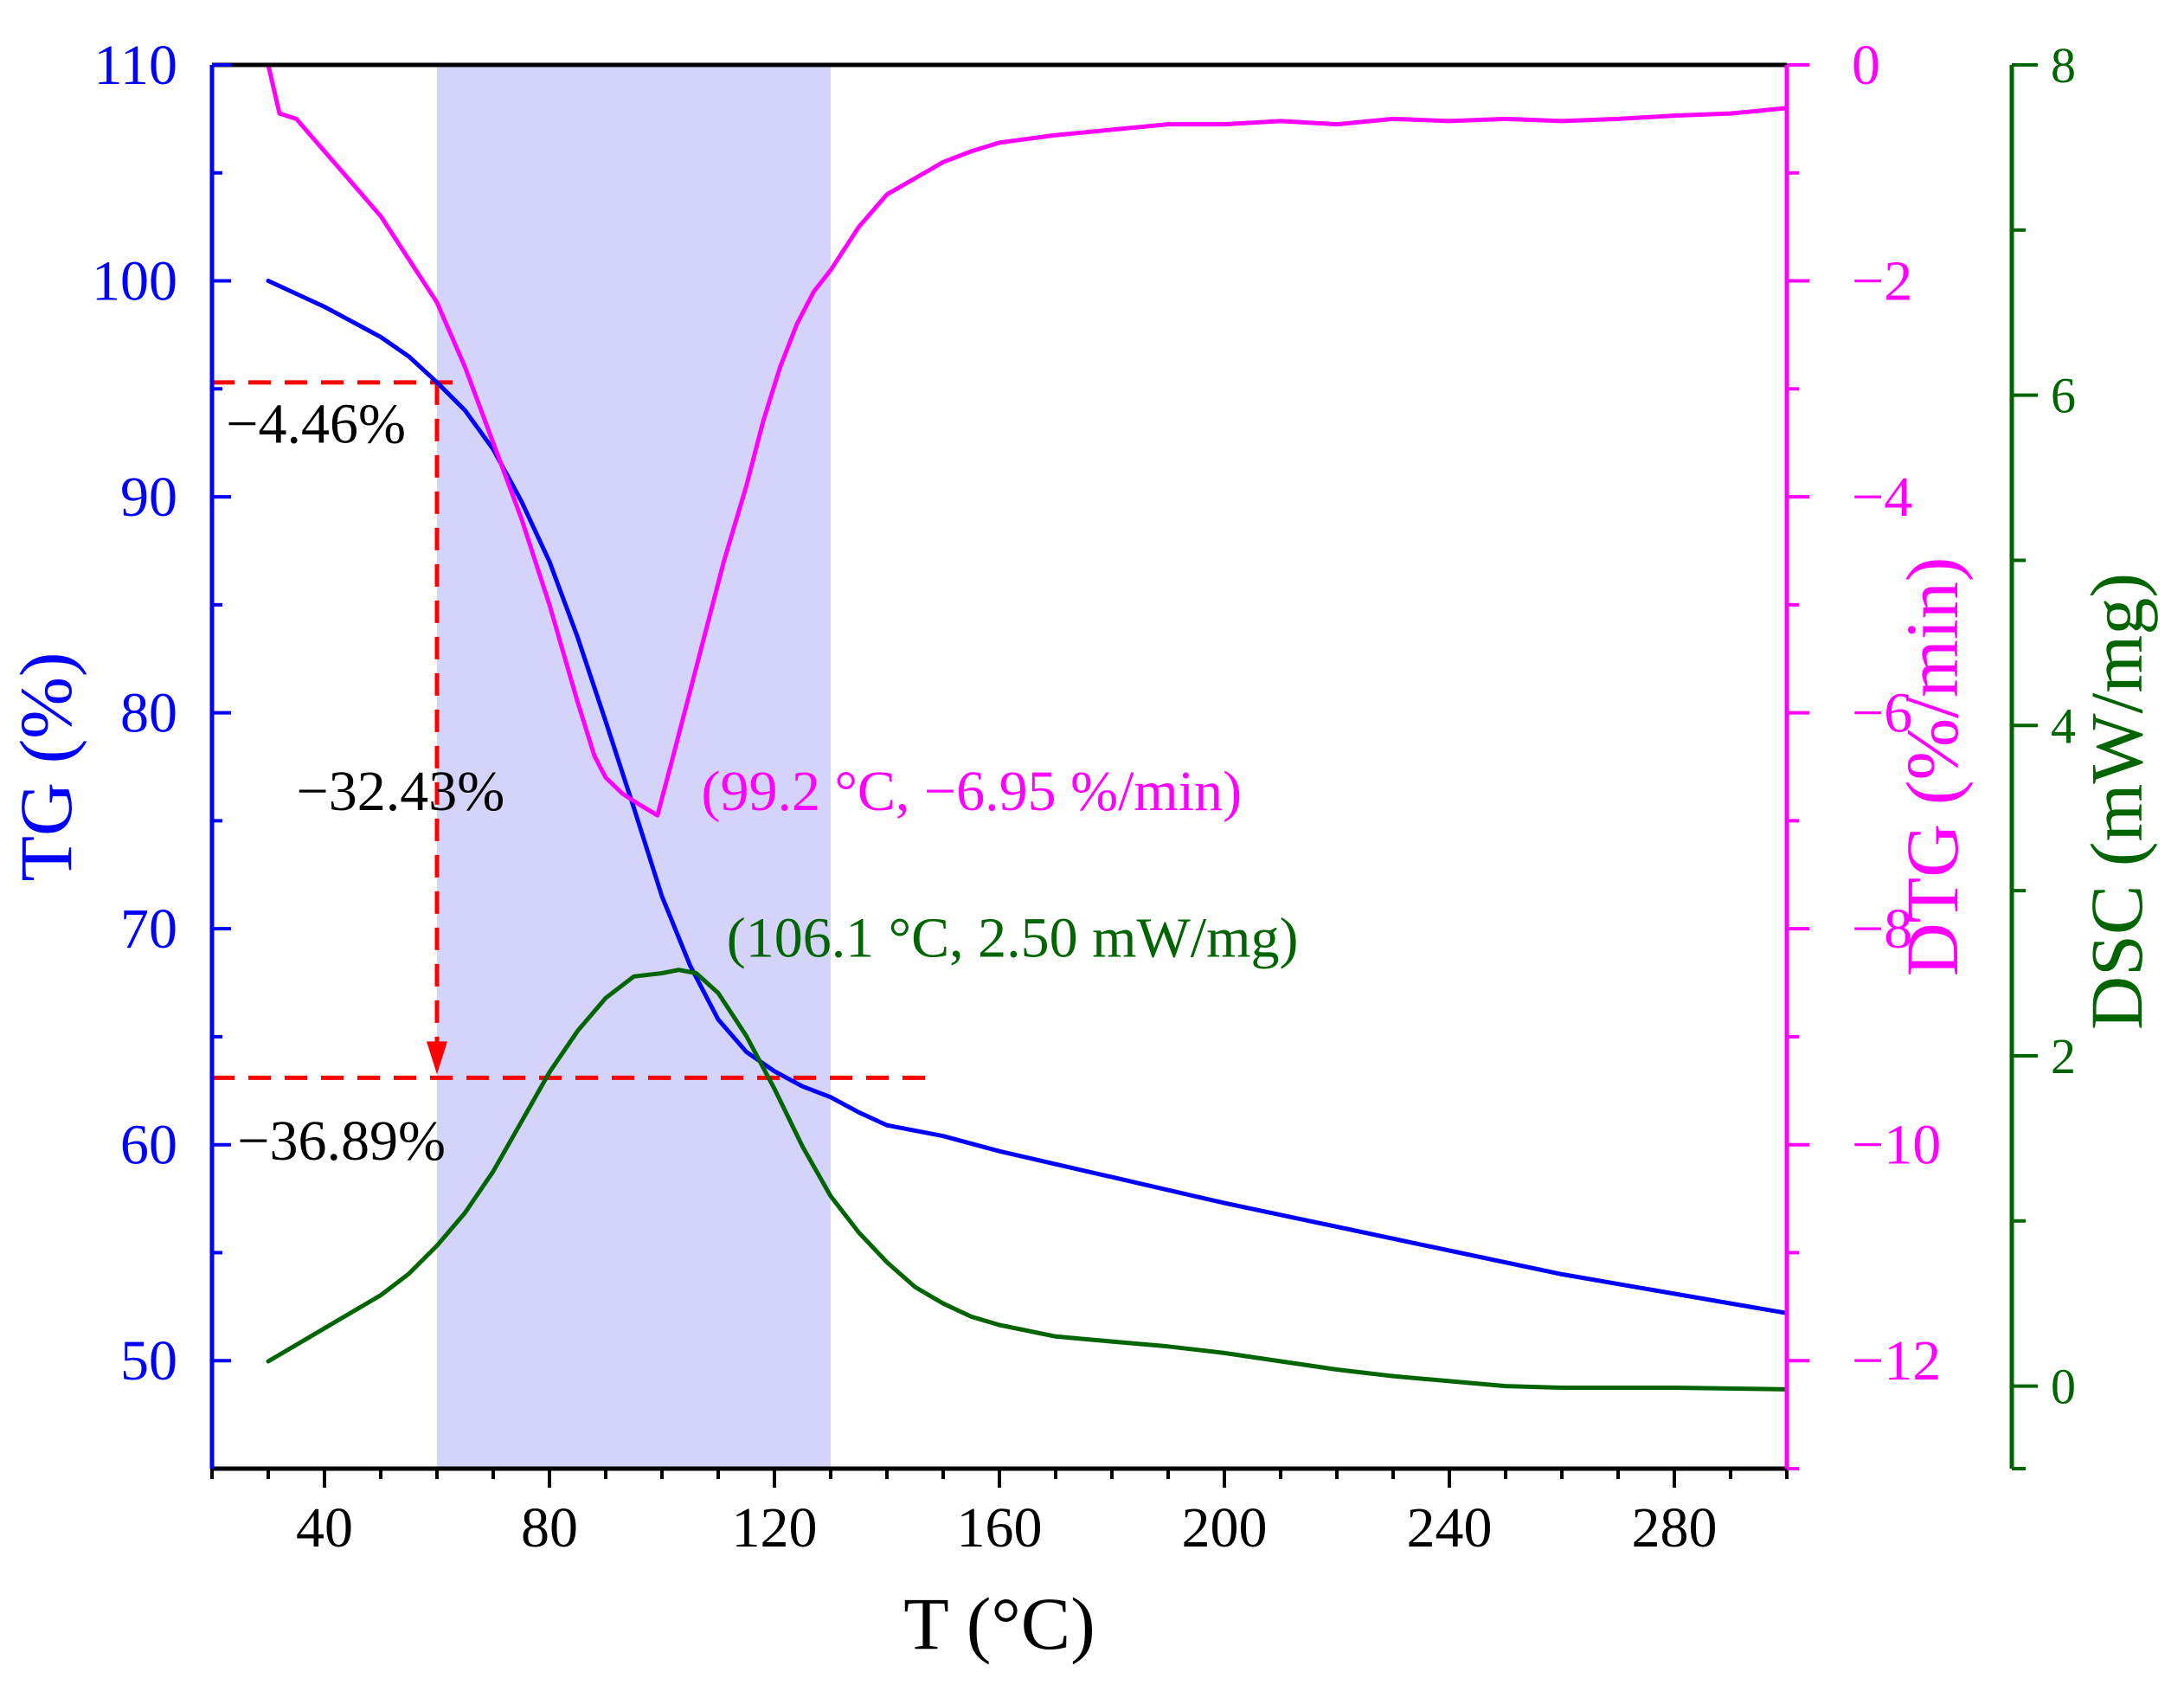  Describe the element at coordinates (148, 714) in the screenshot. I see `tg-tick-label-80: 80` at that location.